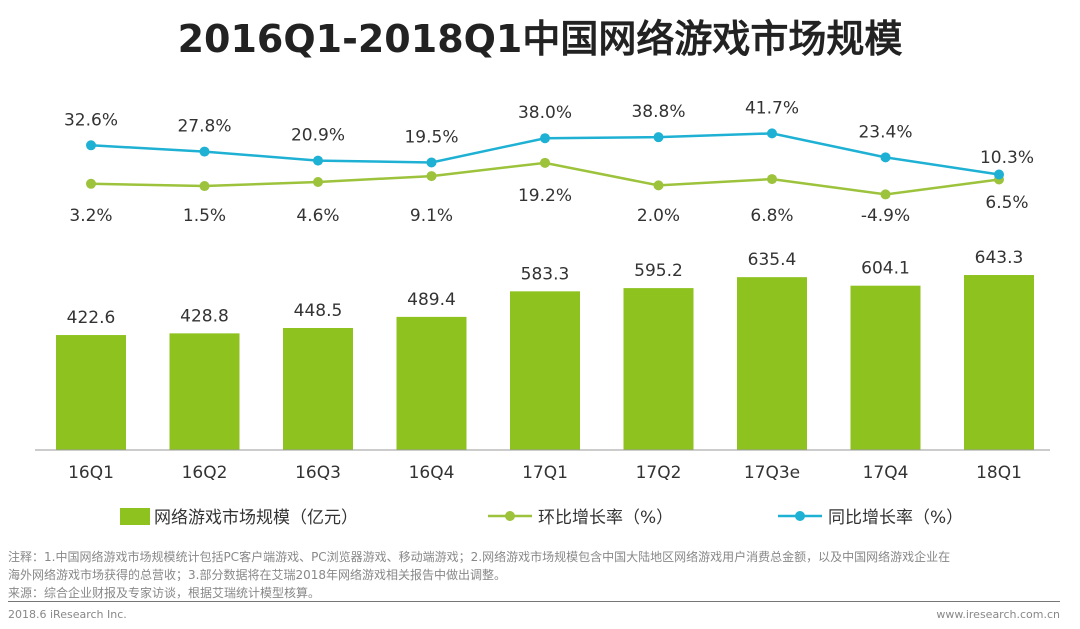 This screenshot has width=1080, height=629. What do you see at coordinates (999, 258) in the screenshot?
I see `bar-label: 643.3` at bounding box center [999, 258].